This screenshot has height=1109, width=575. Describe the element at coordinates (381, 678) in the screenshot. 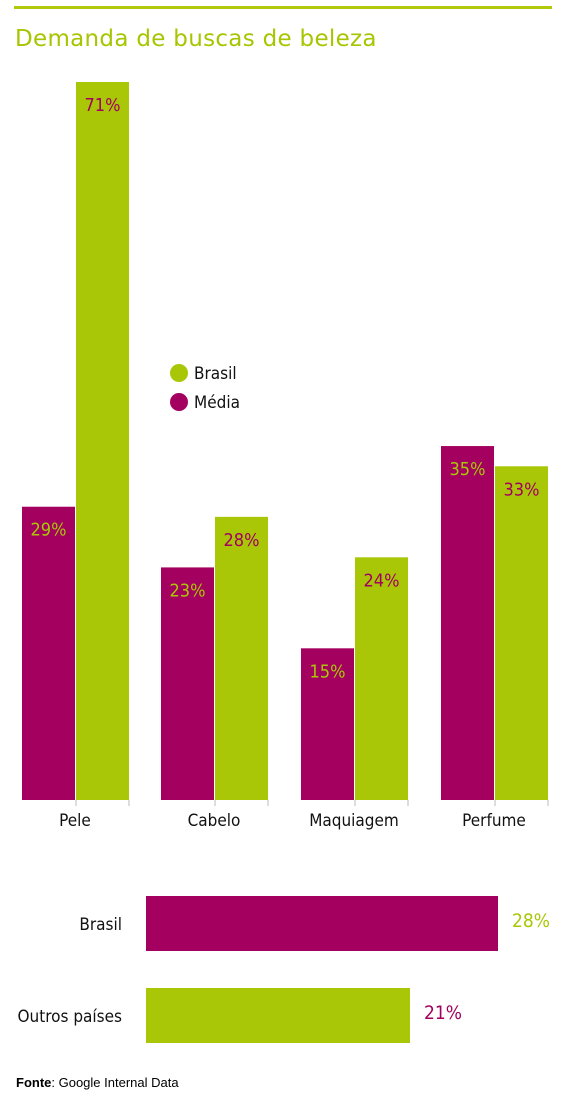

I see `bar-brasil-maquiagem` at that location.